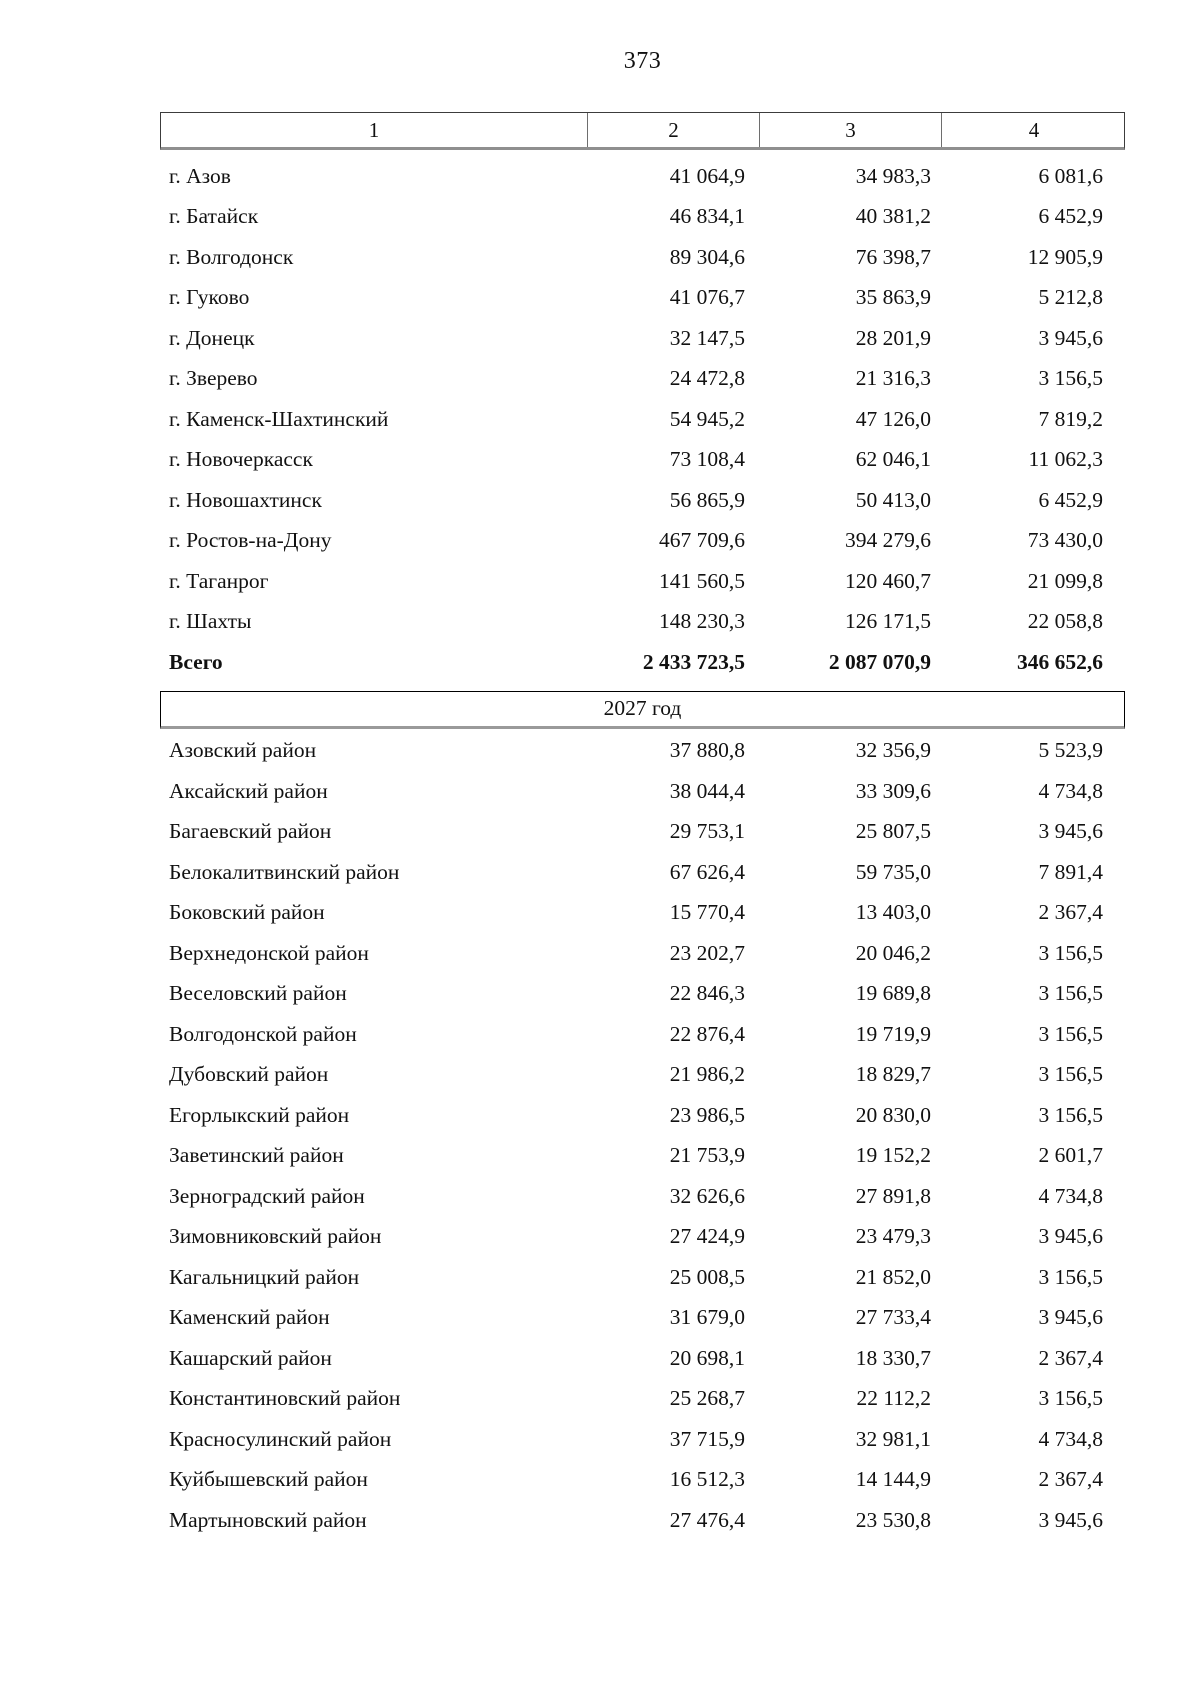  What do you see at coordinates (1071, 499) in the screenshot?
I see `row-value-4: 6 452,9` at bounding box center [1071, 499].